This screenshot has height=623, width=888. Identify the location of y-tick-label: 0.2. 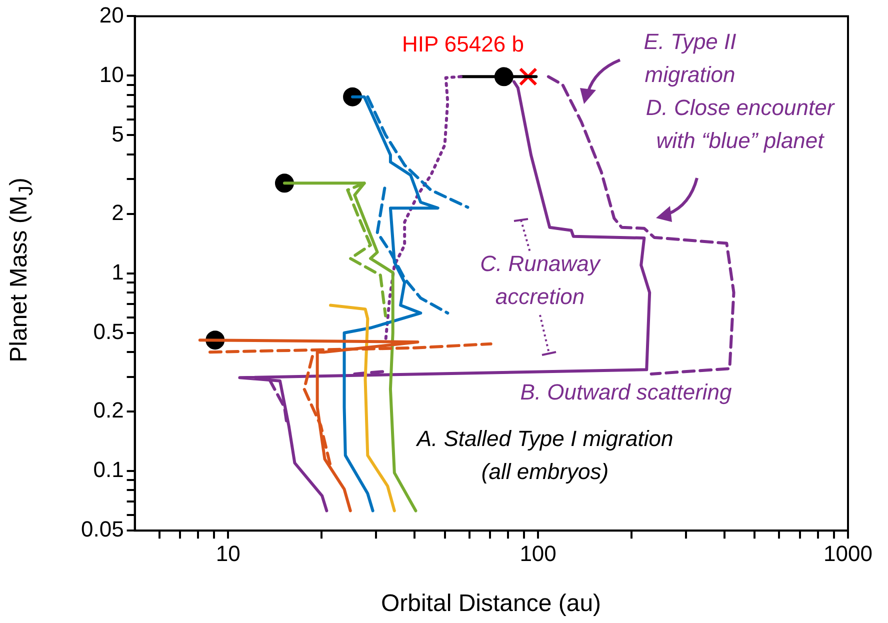
(108, 410).